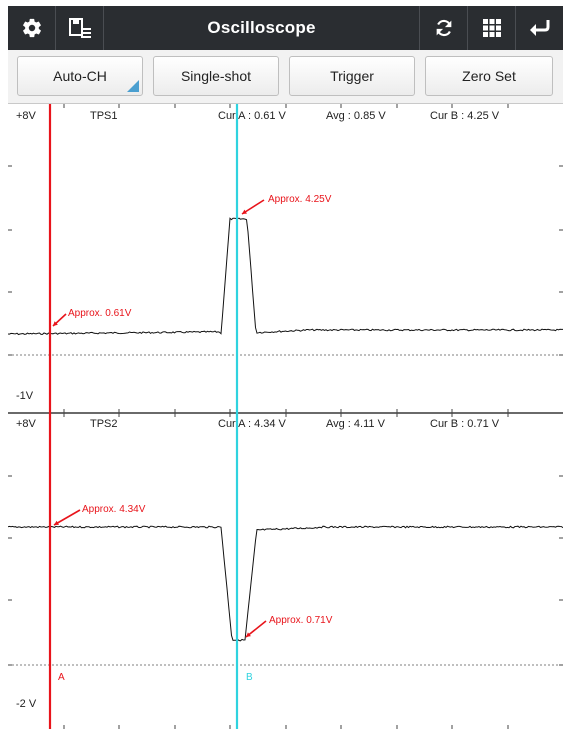  Describe the element at coordinates (252, 424) in the screenshot. I see `ch2-cur-a: Cur A : 4.34 V` at that location.